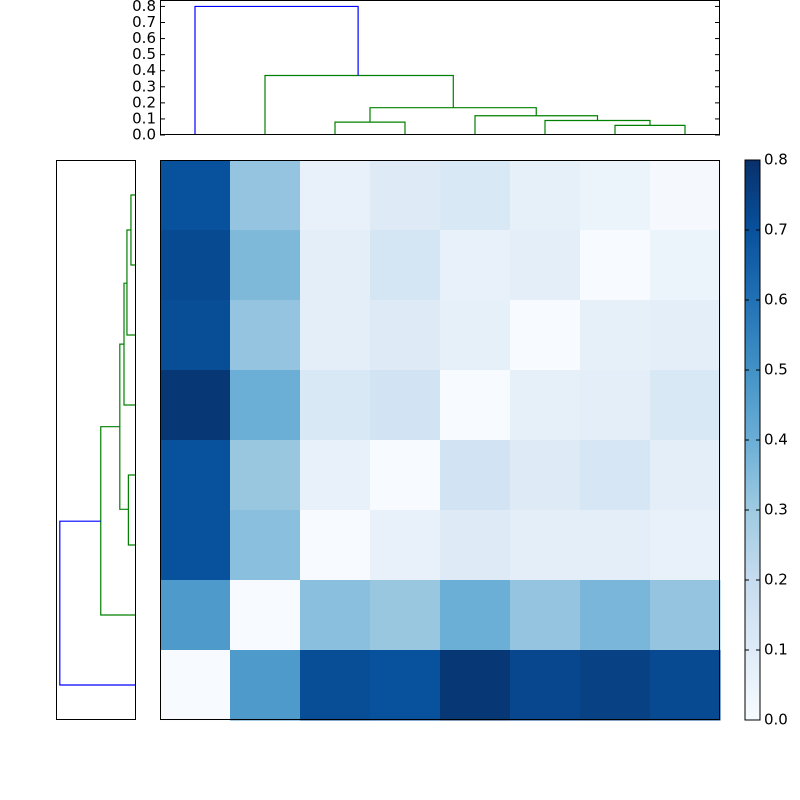 The height and width of the screenshot is (800, 800). I want to click on y-tick-label: 0.8, so click(144, 7).